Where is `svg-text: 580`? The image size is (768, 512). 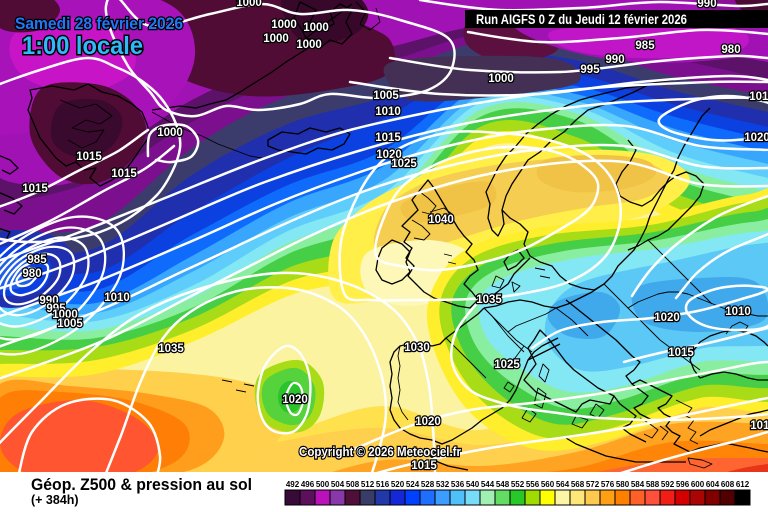 svg-text: 580 is located at coordinates (623, 484).